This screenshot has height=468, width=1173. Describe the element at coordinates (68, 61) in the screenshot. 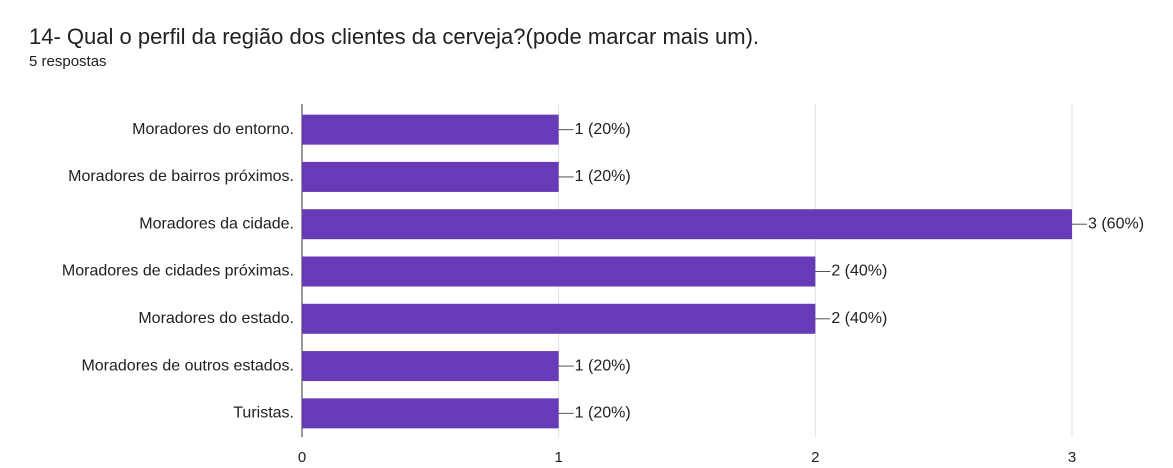

I see `chart-subtitle: 5 respostas` at that location.